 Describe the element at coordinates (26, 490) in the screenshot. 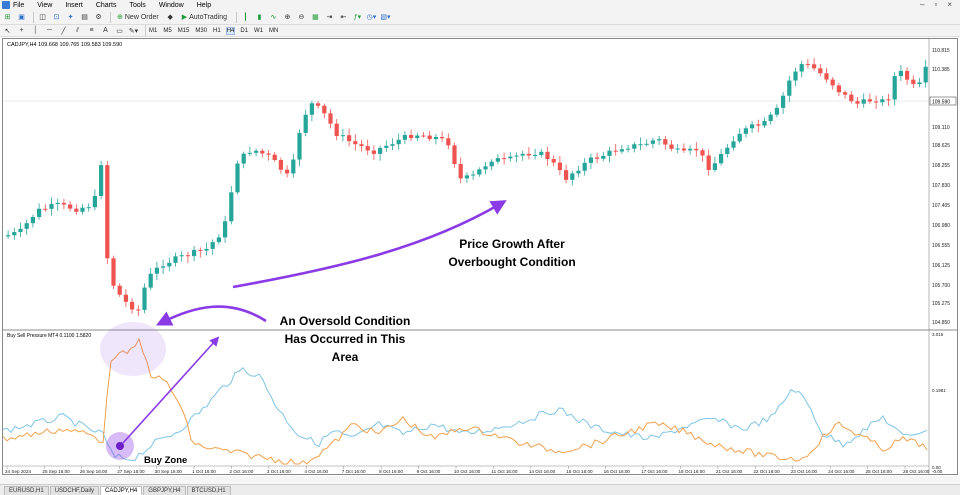

I see `tab-eurusd-h1: EURUSD,H1` at that location.